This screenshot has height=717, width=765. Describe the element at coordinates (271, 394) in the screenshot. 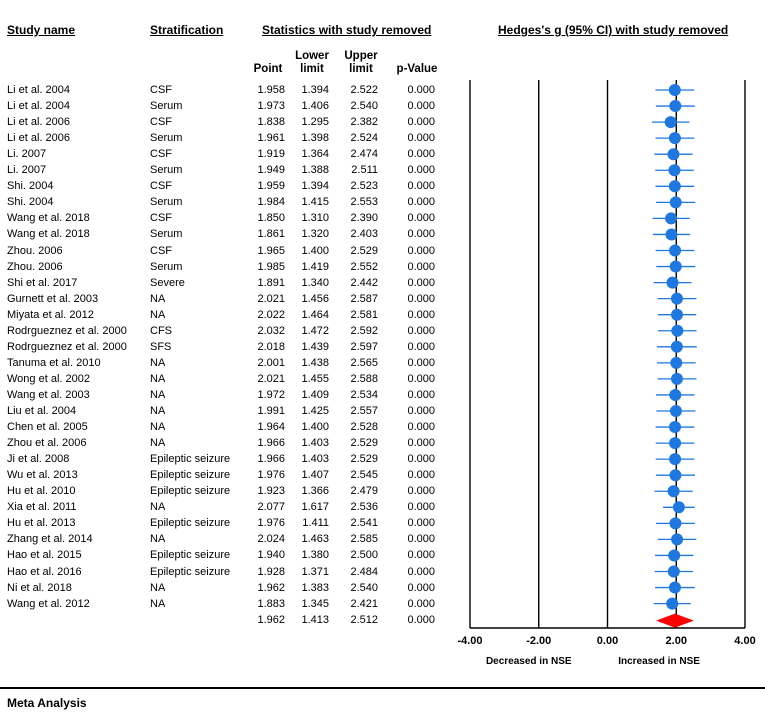

I see `cell-point: 1.972` at that location.